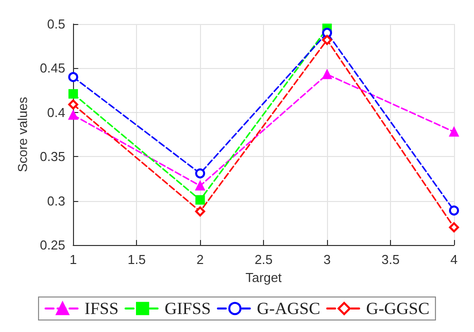 This screenshot has width=474, height=332. I want to click on y-tick-label: 0.45, so click(53, 68).